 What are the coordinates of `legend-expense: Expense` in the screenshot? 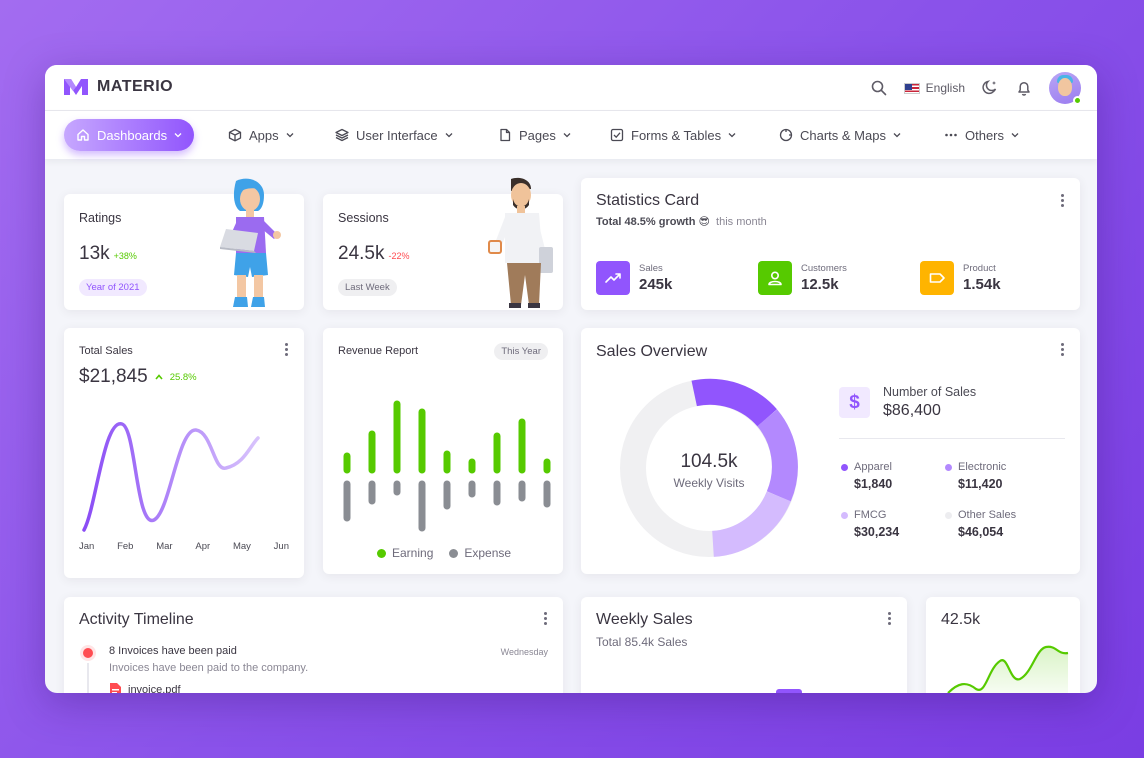 It's located at (480, 553).